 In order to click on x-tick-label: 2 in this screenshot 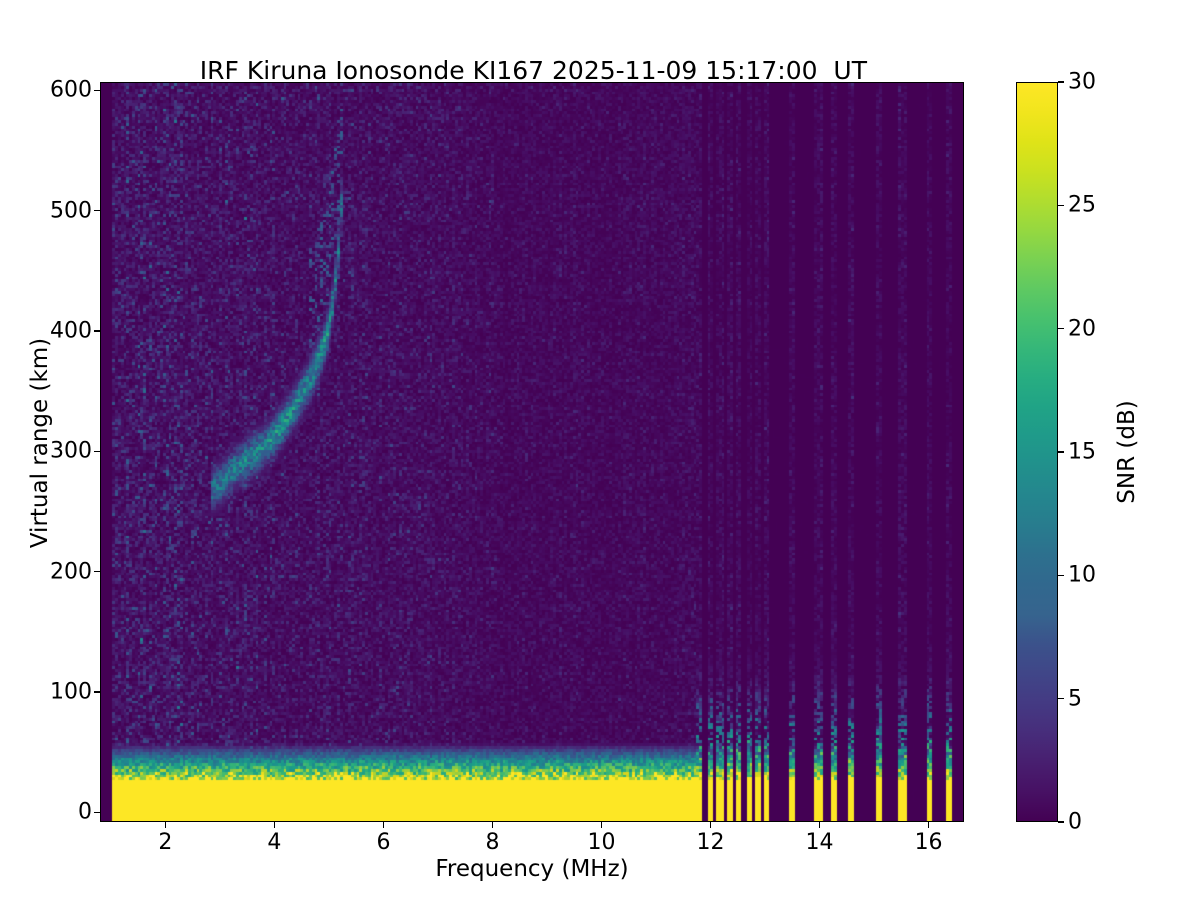, I will do `click(165, 842)`.